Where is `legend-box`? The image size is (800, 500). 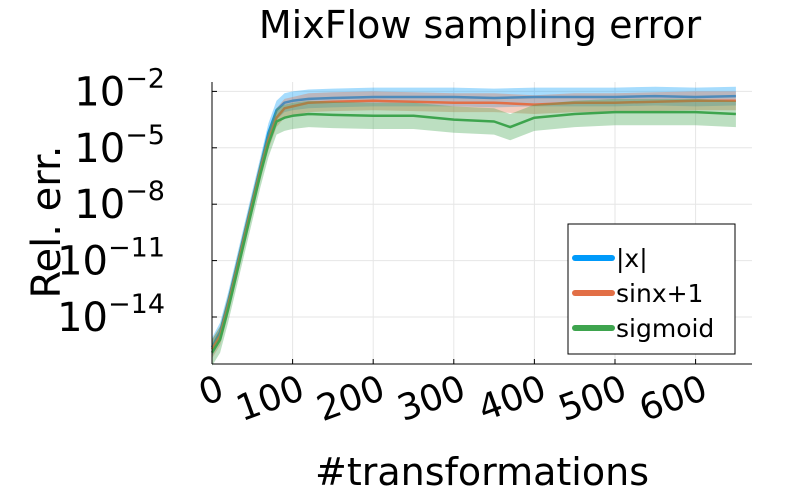 legend-box is located at coordinates (651, 289).